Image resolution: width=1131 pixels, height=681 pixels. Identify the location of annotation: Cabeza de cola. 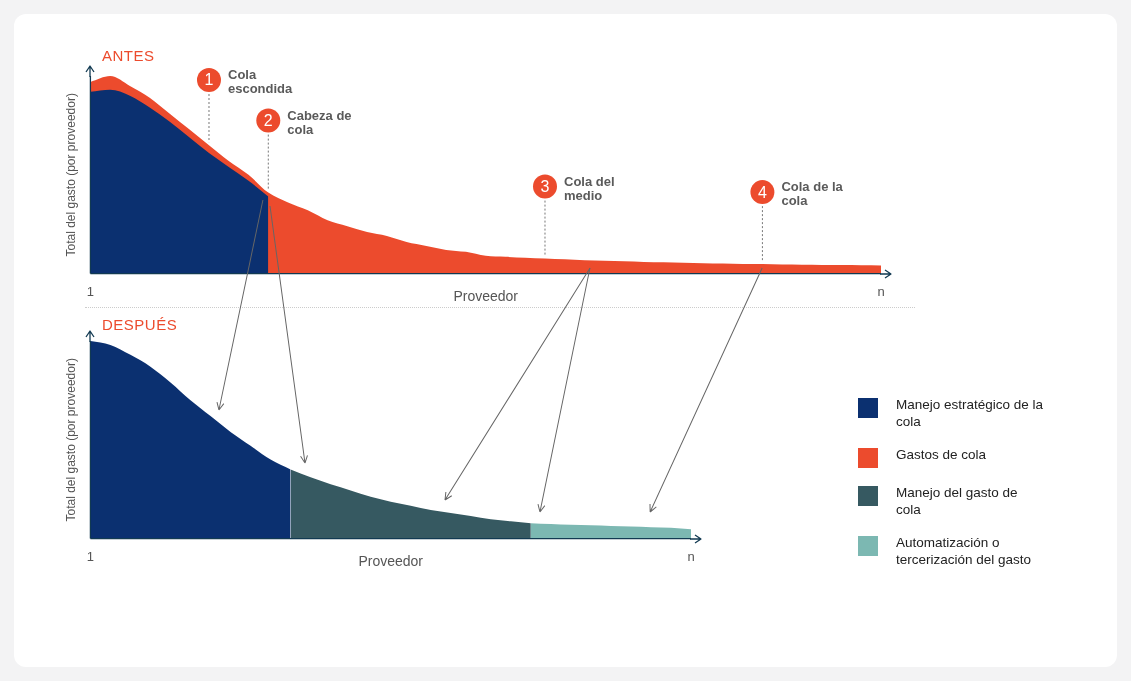
(319, 122).